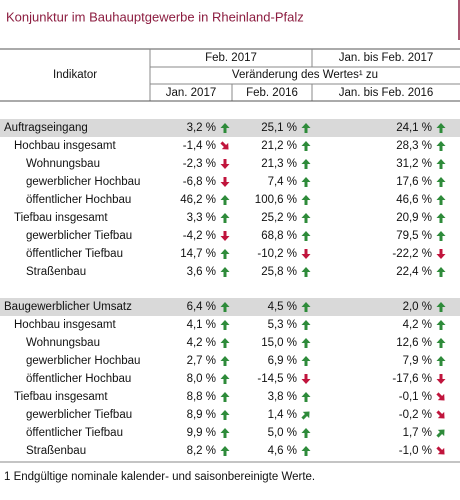  I want to click on cell-value: 3,2 %, so click(201, 128).